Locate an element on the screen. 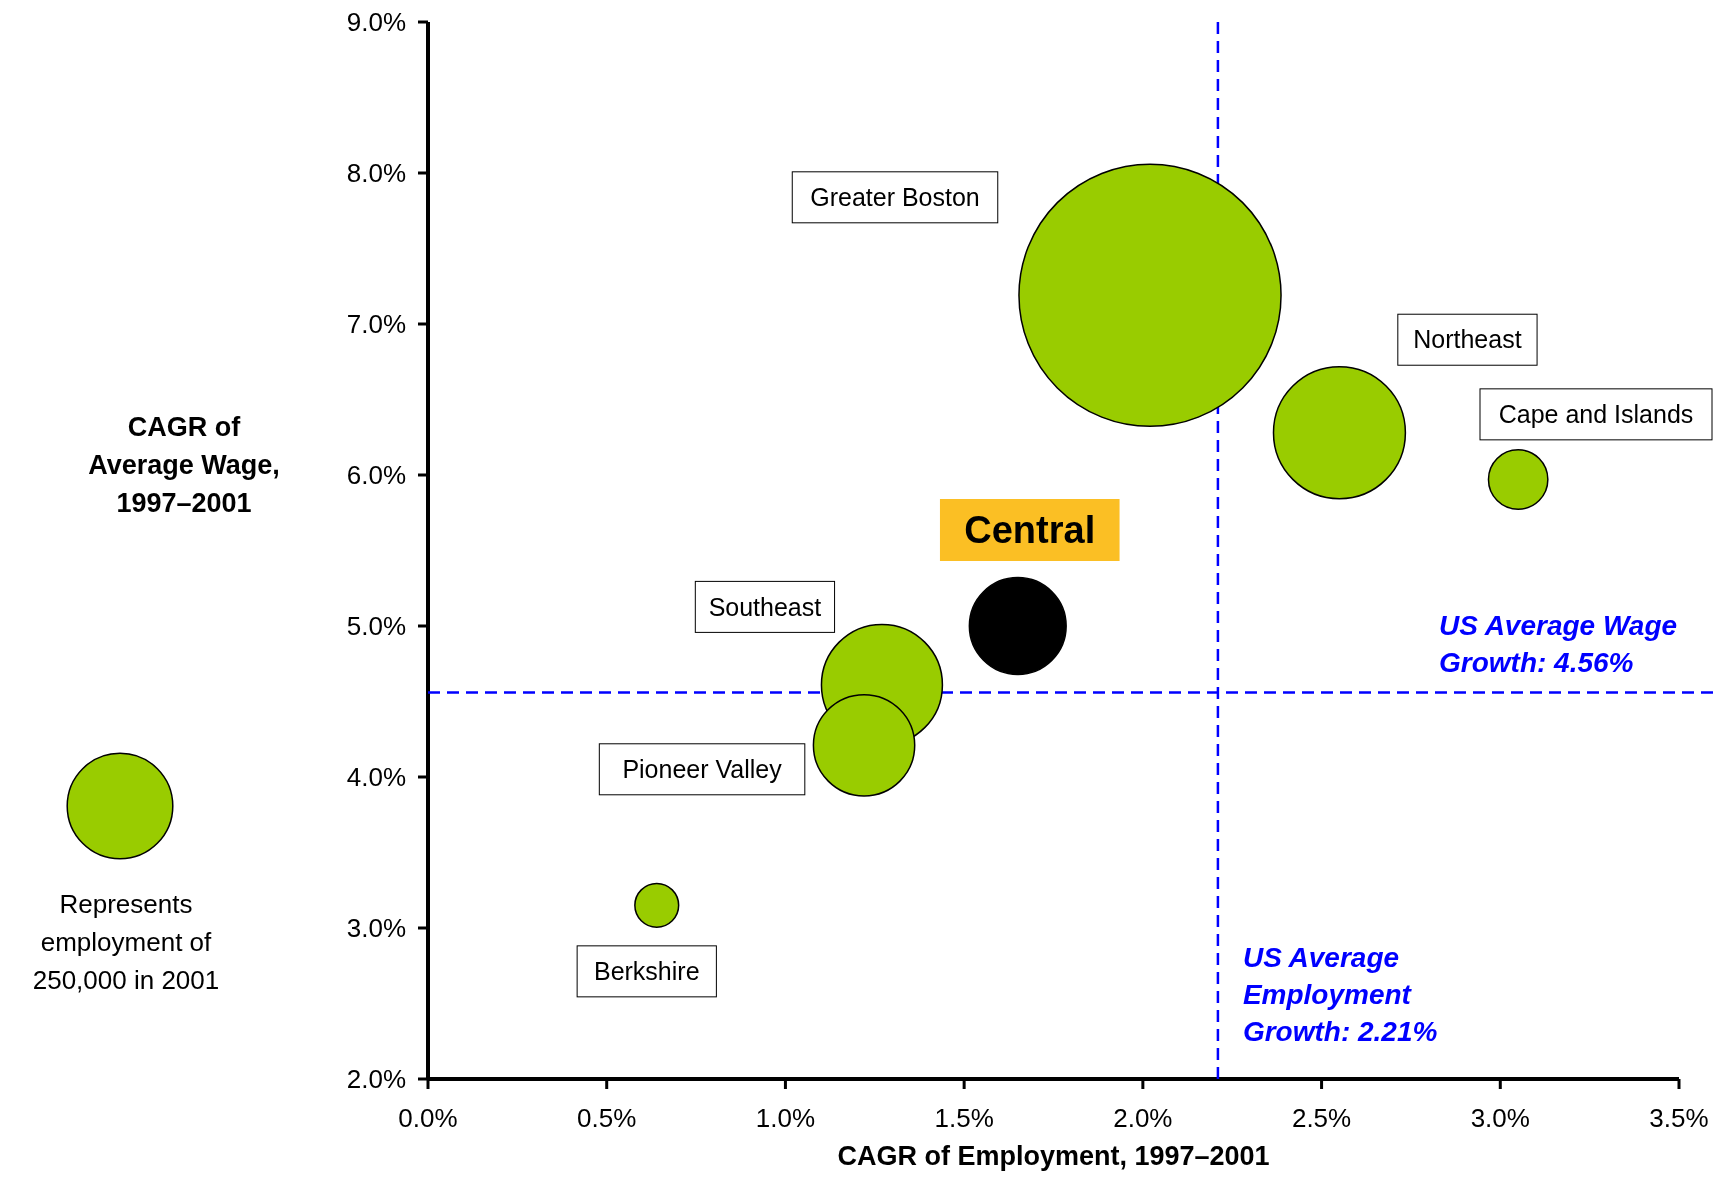 The width and height of the screenshot is (1724, 1182). y-tick-label: 5.0% is located at coordinates (376, 626).